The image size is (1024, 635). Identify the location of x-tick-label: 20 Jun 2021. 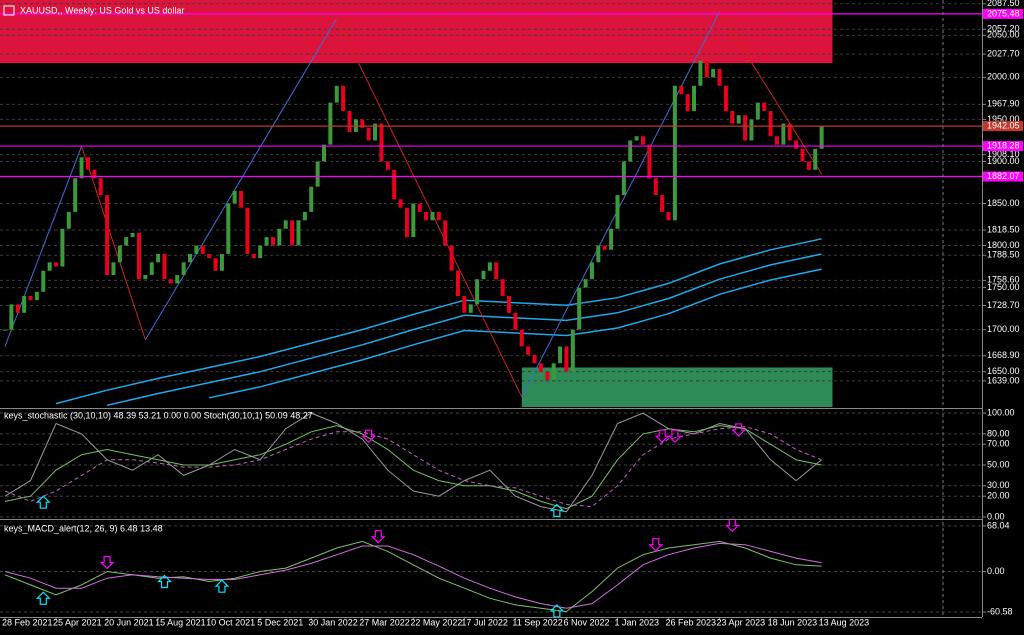
(129, 622).